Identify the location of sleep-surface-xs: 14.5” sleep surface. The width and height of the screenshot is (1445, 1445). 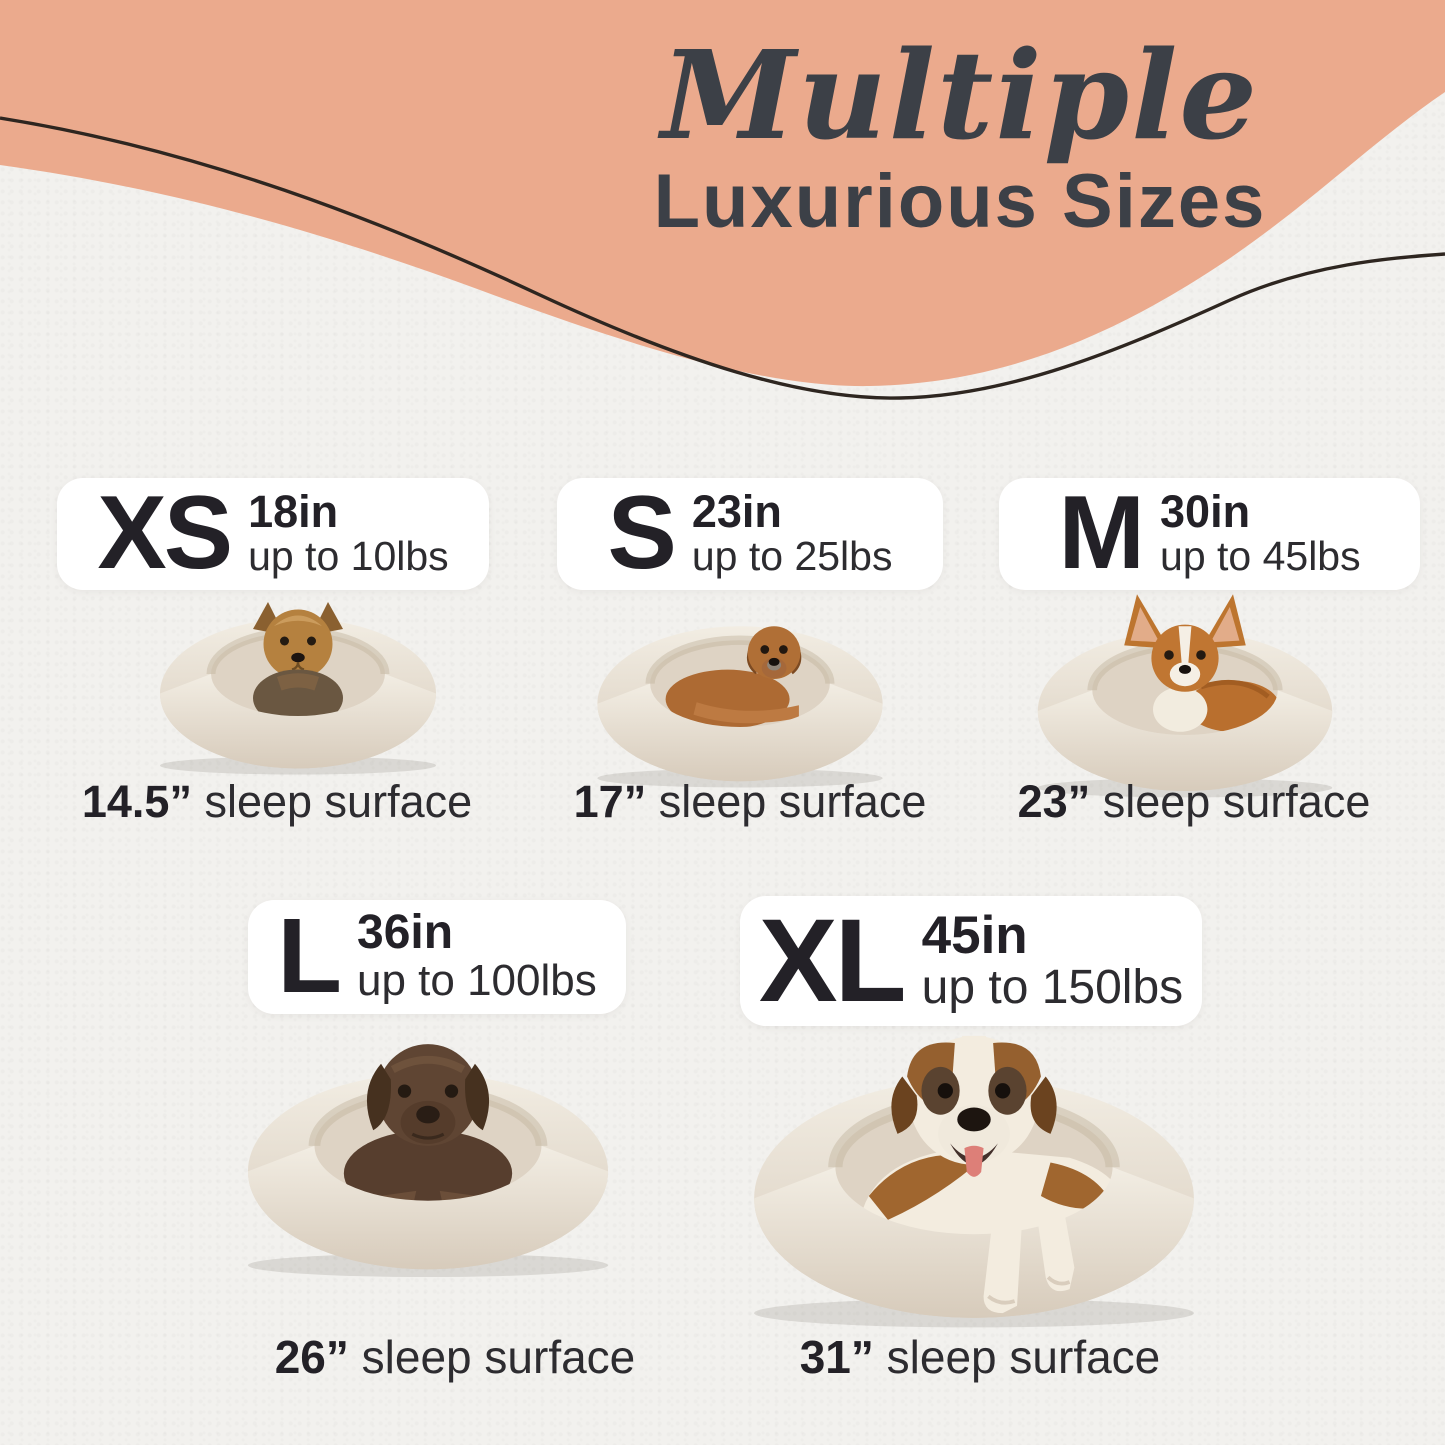
(277, 802).